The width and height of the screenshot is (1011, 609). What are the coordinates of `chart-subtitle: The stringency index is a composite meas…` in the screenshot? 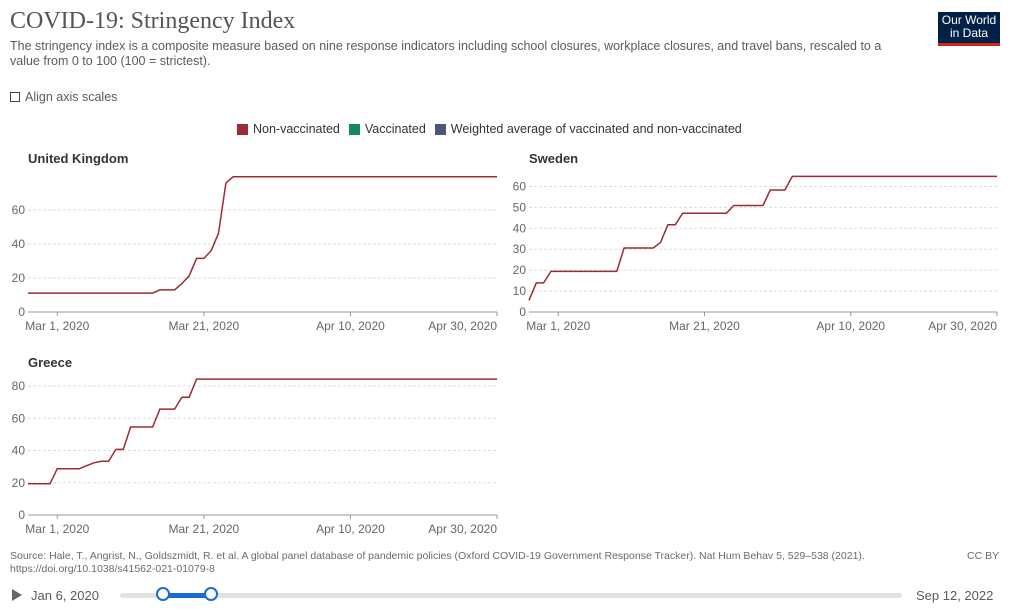 It's located at (446, 53).